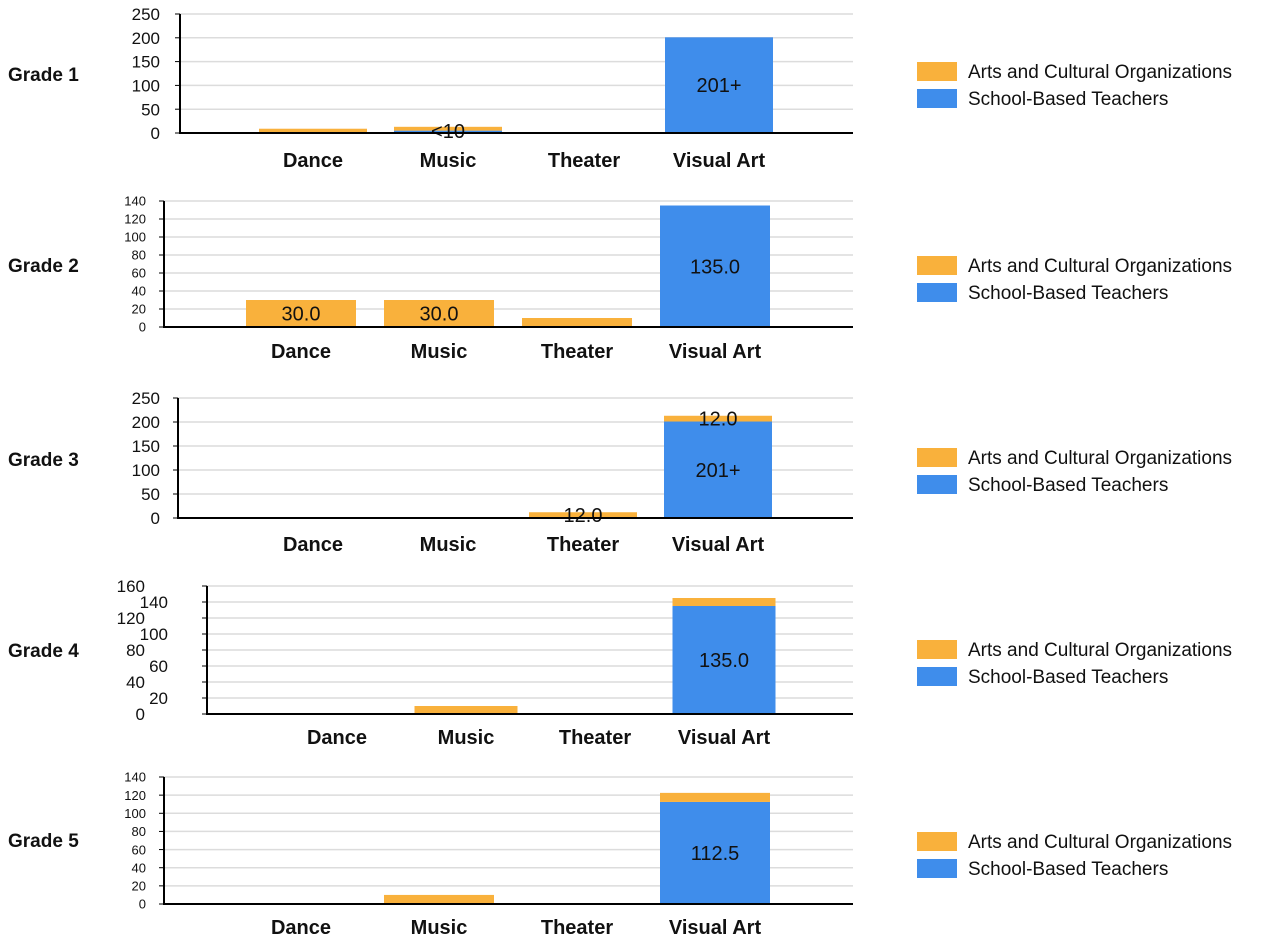 The height and width of the screenshot is (939, 1270). I want to click on y-tick-label: 250, so click(146, 398).